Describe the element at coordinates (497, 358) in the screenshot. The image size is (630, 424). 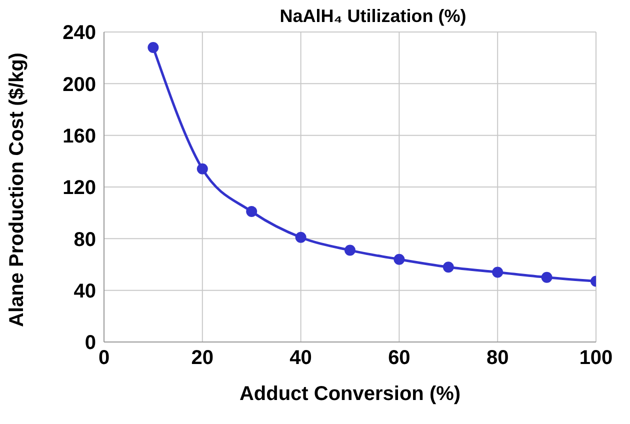
I see `x-tick-label: 80` at that location.